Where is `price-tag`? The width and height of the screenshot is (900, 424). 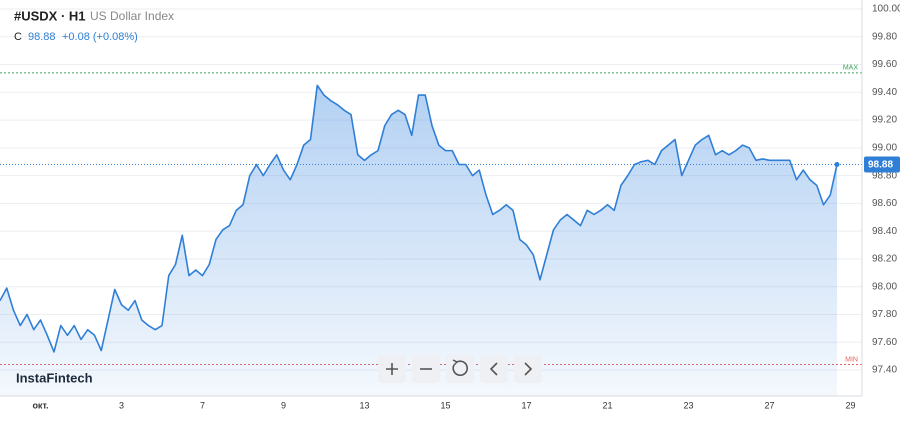 price-tag is located at coordinates (882, 164).